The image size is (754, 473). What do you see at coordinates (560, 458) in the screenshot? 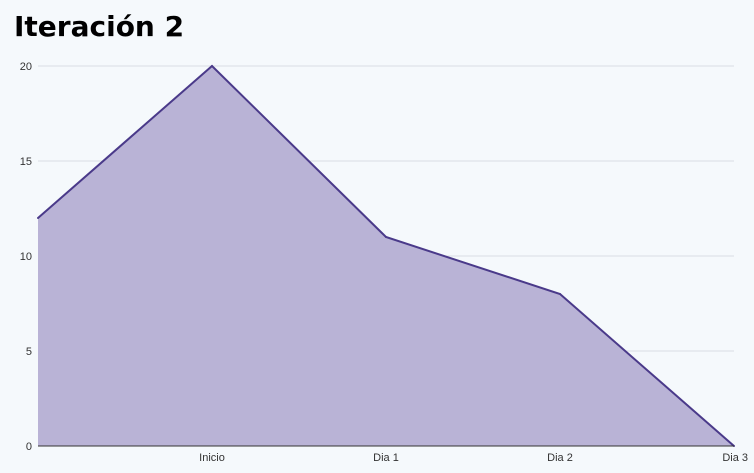
I see `x-tick-label: Dia 2` at bounding box center [560, 458].